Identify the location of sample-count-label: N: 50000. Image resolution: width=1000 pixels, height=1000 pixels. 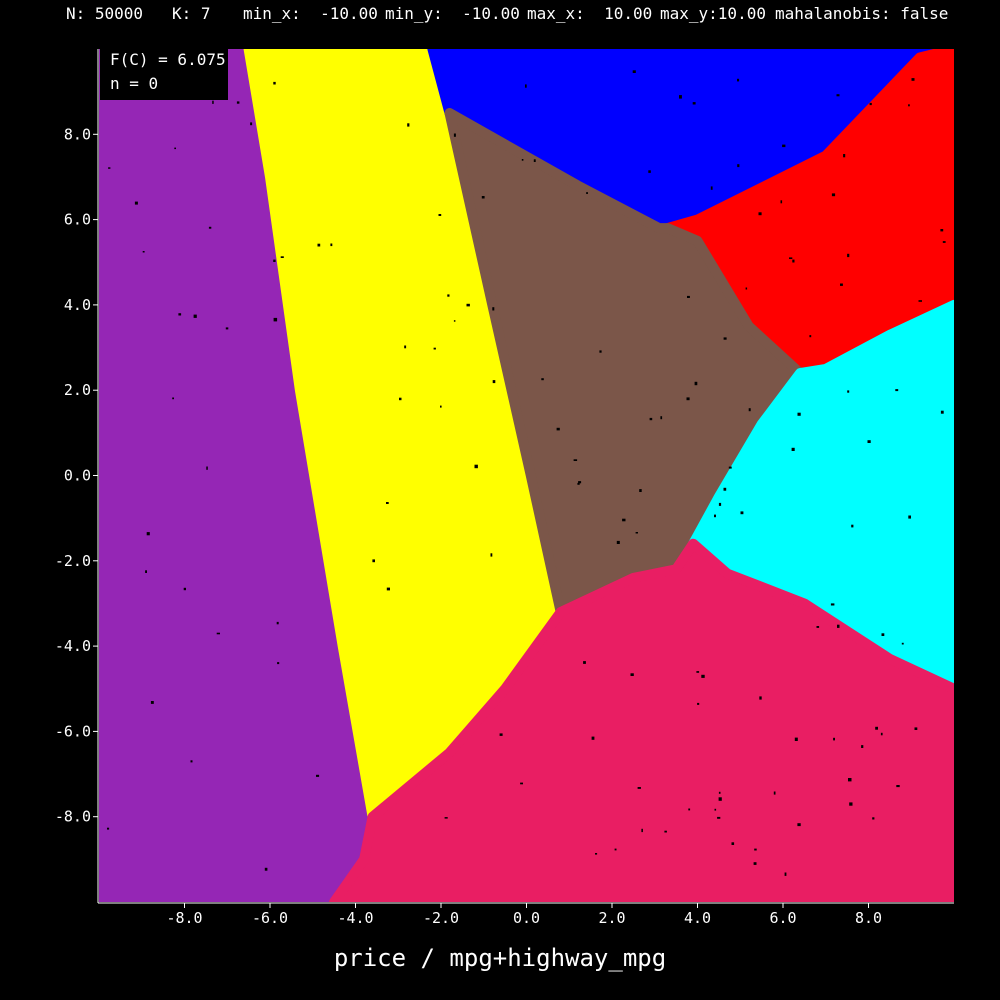
(105, 13).